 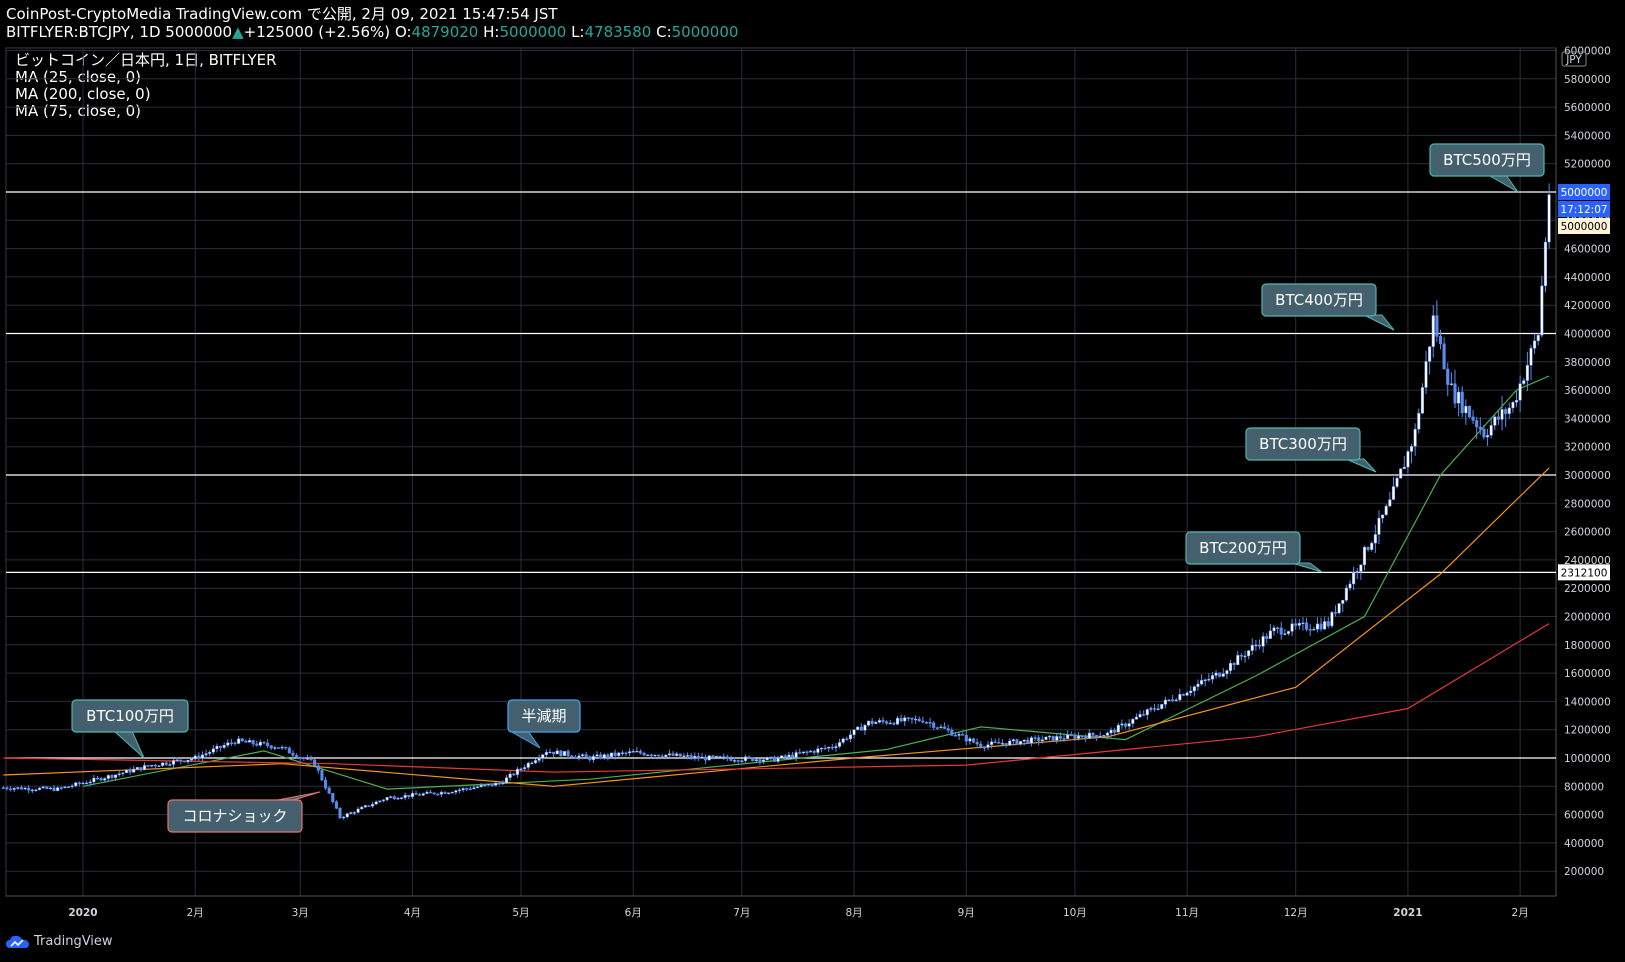 What do you see at coordinates (1587, 702) in the screenshot?
I see `y-tick-label: 1400000` at bounding box center [1587, 702].